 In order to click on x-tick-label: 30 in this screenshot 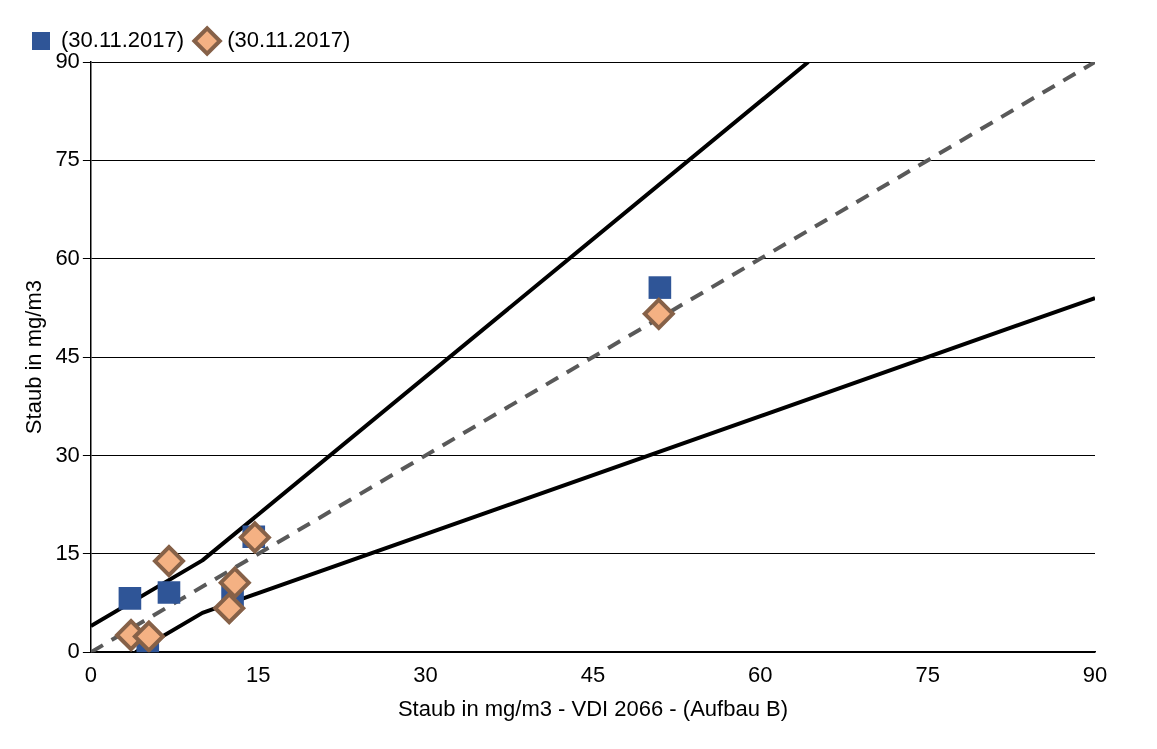, I will do `click(425, 675)`.